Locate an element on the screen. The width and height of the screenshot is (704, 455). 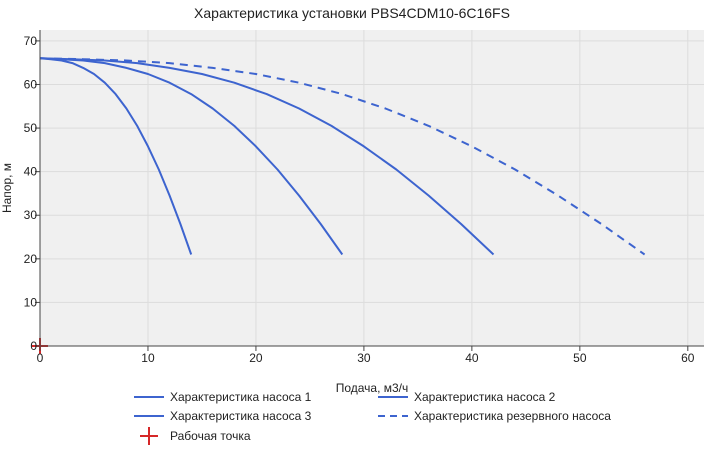
x-tick-label: 20 is located at coordinates (256, 358).